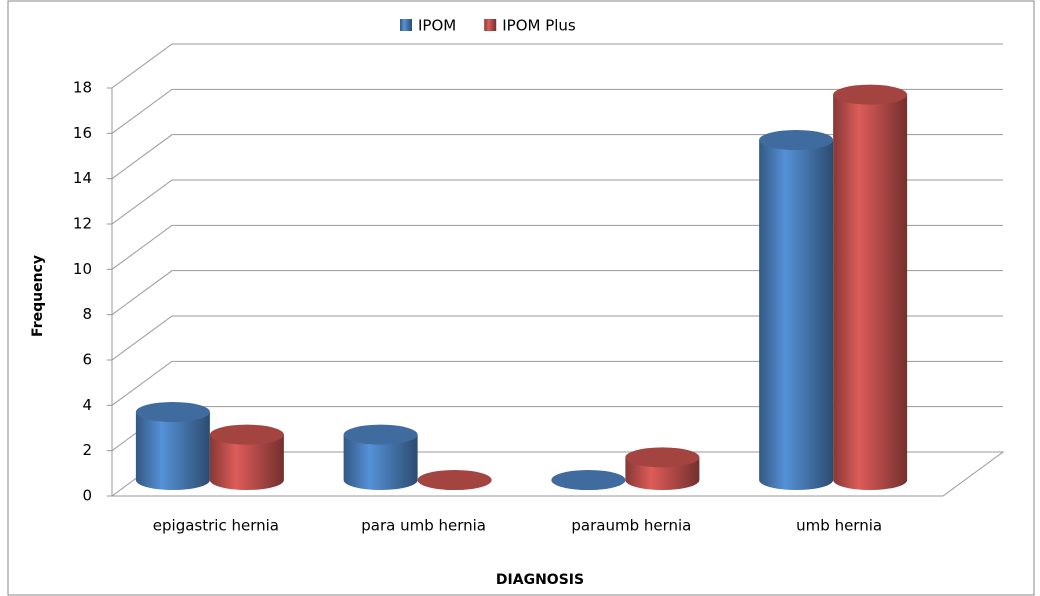 This screenshot has width=1040, height=596. Describe the element at coordinates (87, 496) in the screenshot. I see `y-tick-label: 0` at that location.